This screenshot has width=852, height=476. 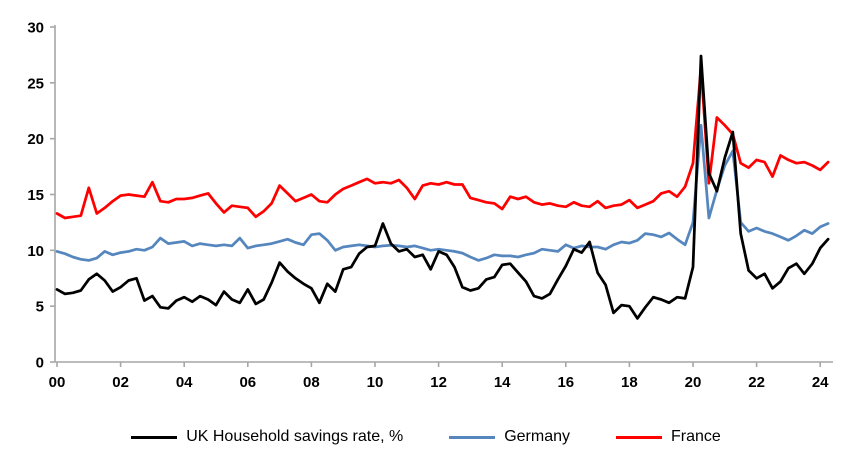 What do you see at coordinates (820, 382) in the screenshot?
I see `x-axis-tick-label: 24` at bounding box center [820, 382].